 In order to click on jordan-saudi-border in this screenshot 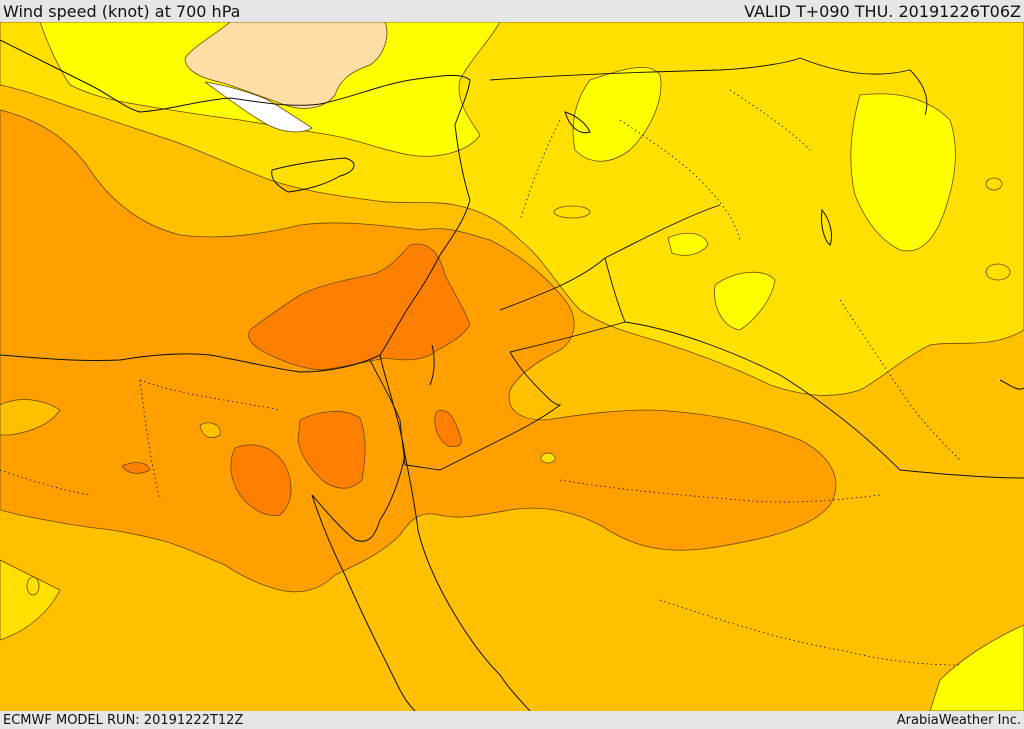, I will do `click(610, 257)`.